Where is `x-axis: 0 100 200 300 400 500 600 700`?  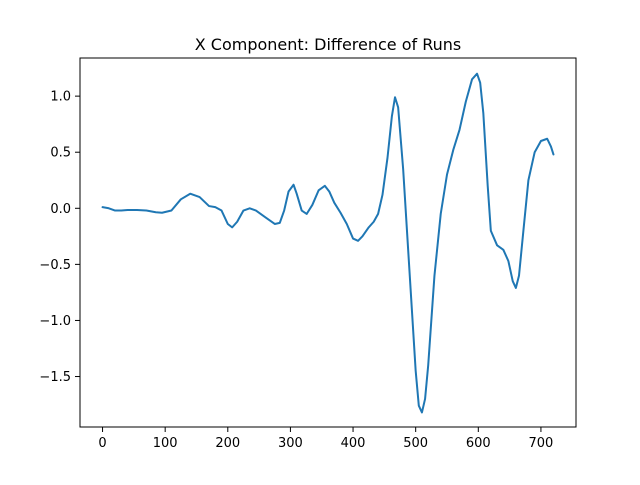 x-axis: 0 100 200 300 400 500 600 700 is located at coordinates (325, 439).